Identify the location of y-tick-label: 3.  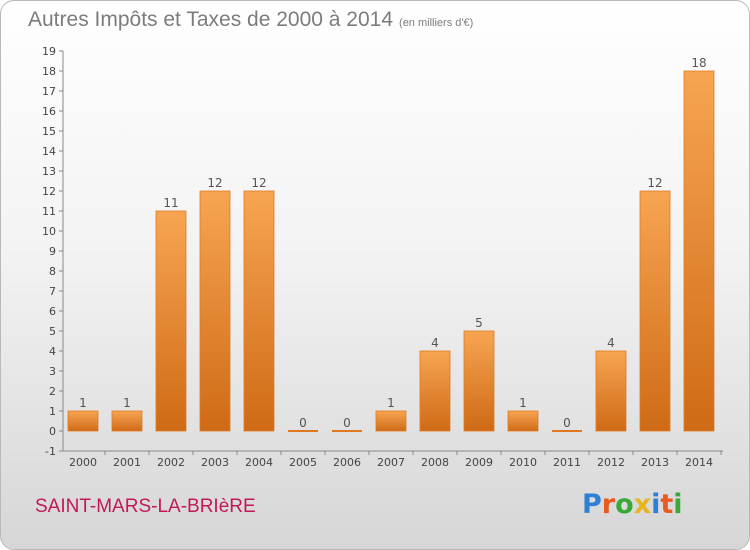
(52, 371).